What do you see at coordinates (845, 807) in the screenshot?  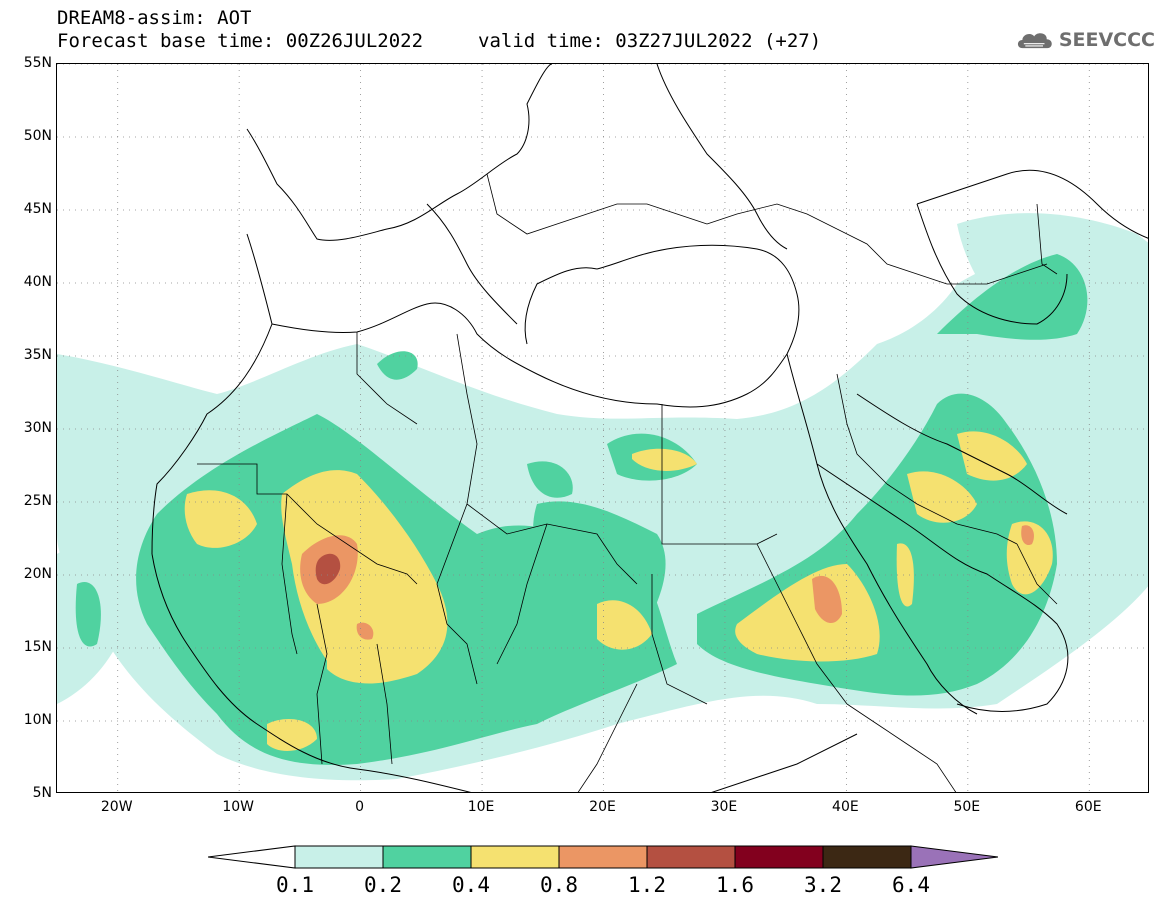 I see `longitude-tick-label: 40E` at bounding box center [845, 807].